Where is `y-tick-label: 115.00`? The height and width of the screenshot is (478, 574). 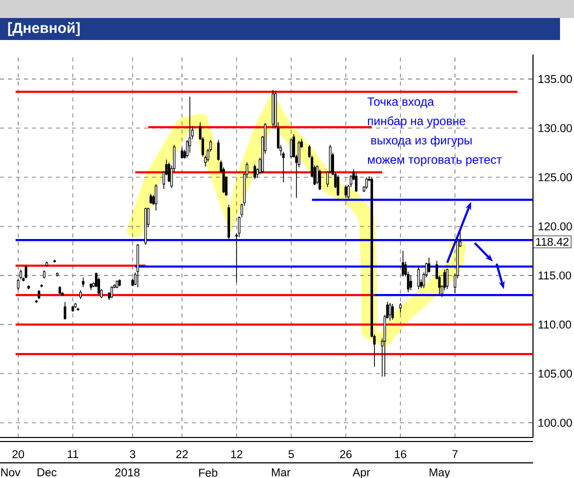 y-tick-label: 115.00 is located at coordinates (555, 275).